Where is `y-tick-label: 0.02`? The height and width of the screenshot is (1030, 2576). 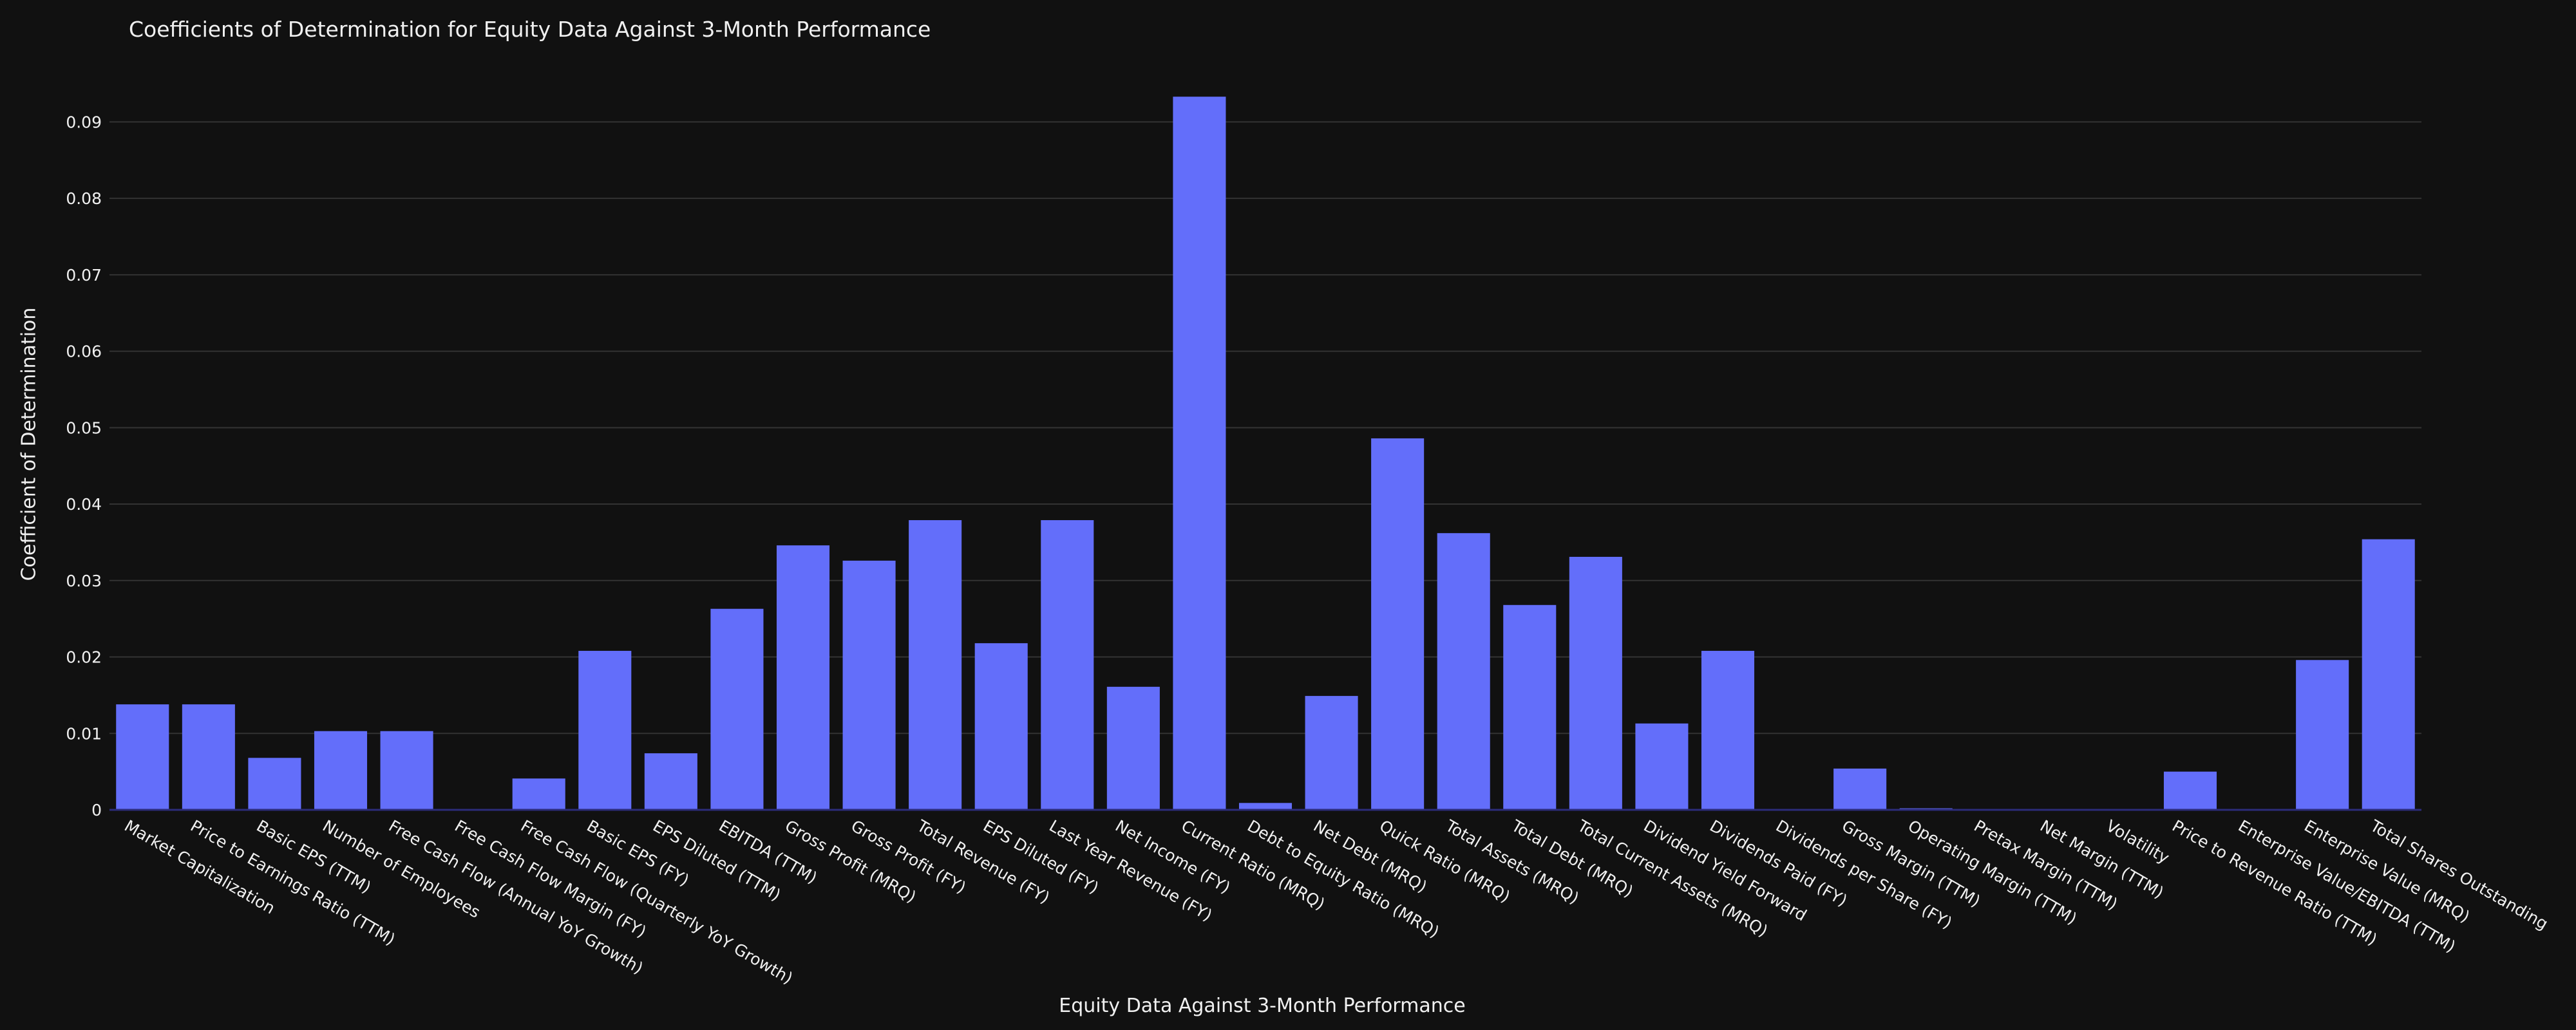
y-tick-label: 0.02 is located at coordinates (84, 657).